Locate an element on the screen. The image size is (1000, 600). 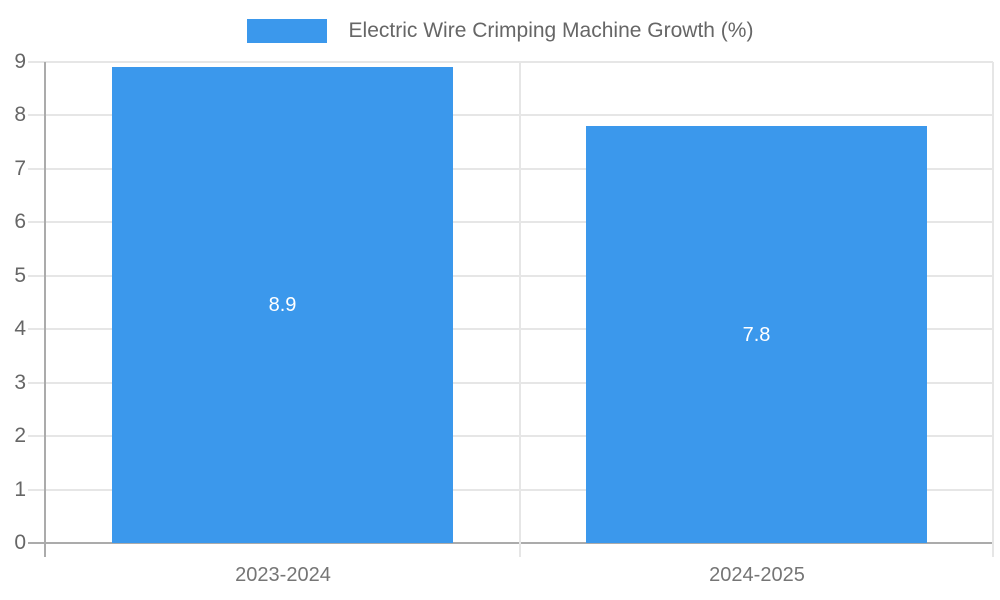
y-axis-tick-label: 9 is located at coordinates (20, 61).